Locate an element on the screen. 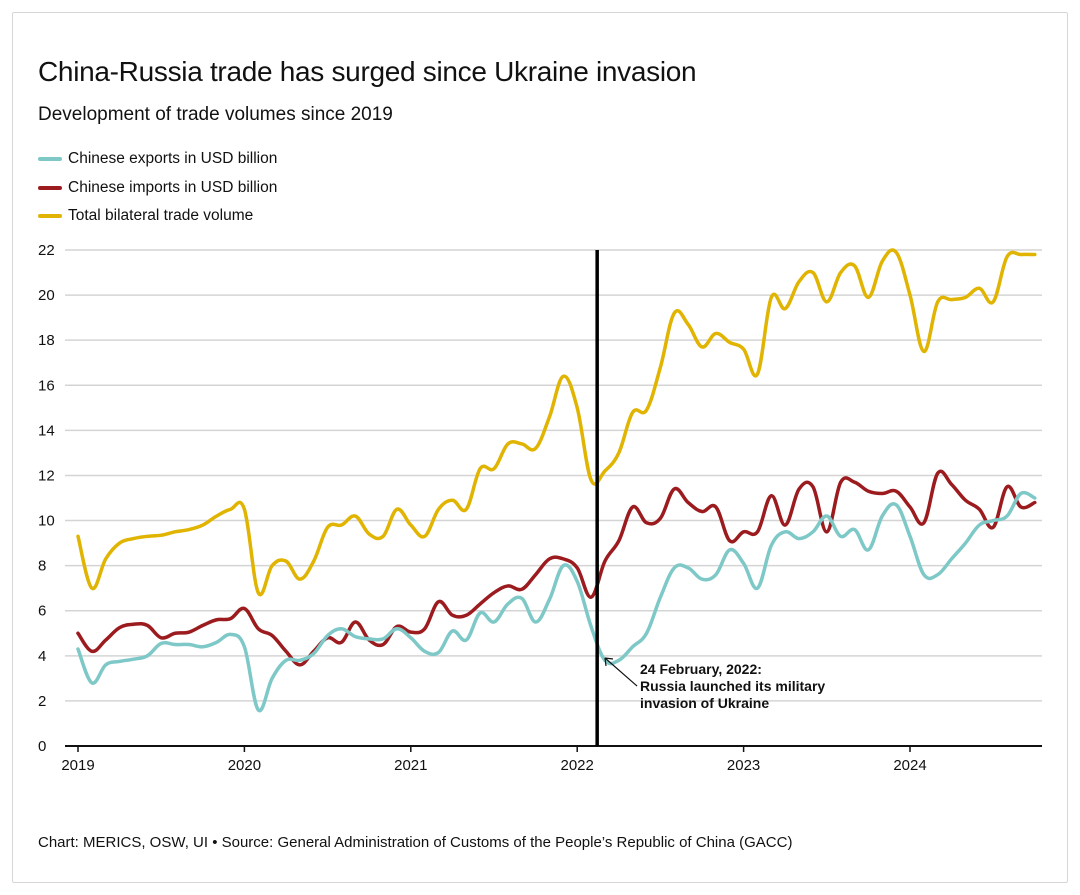 The width and height of the screenshot is (1080, 895). y-tick-label: 14 is located at coordinates (46, 430).